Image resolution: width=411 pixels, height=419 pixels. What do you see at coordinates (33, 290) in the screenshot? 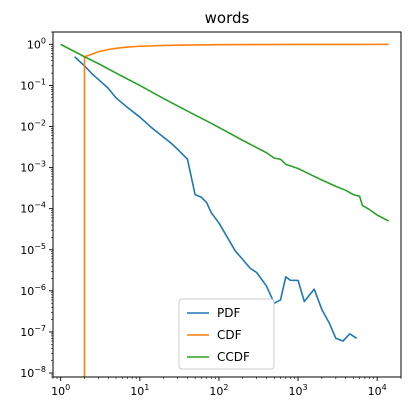
I see `y-tick-label: 10⁻⁶` at bounding box center [33, 290].